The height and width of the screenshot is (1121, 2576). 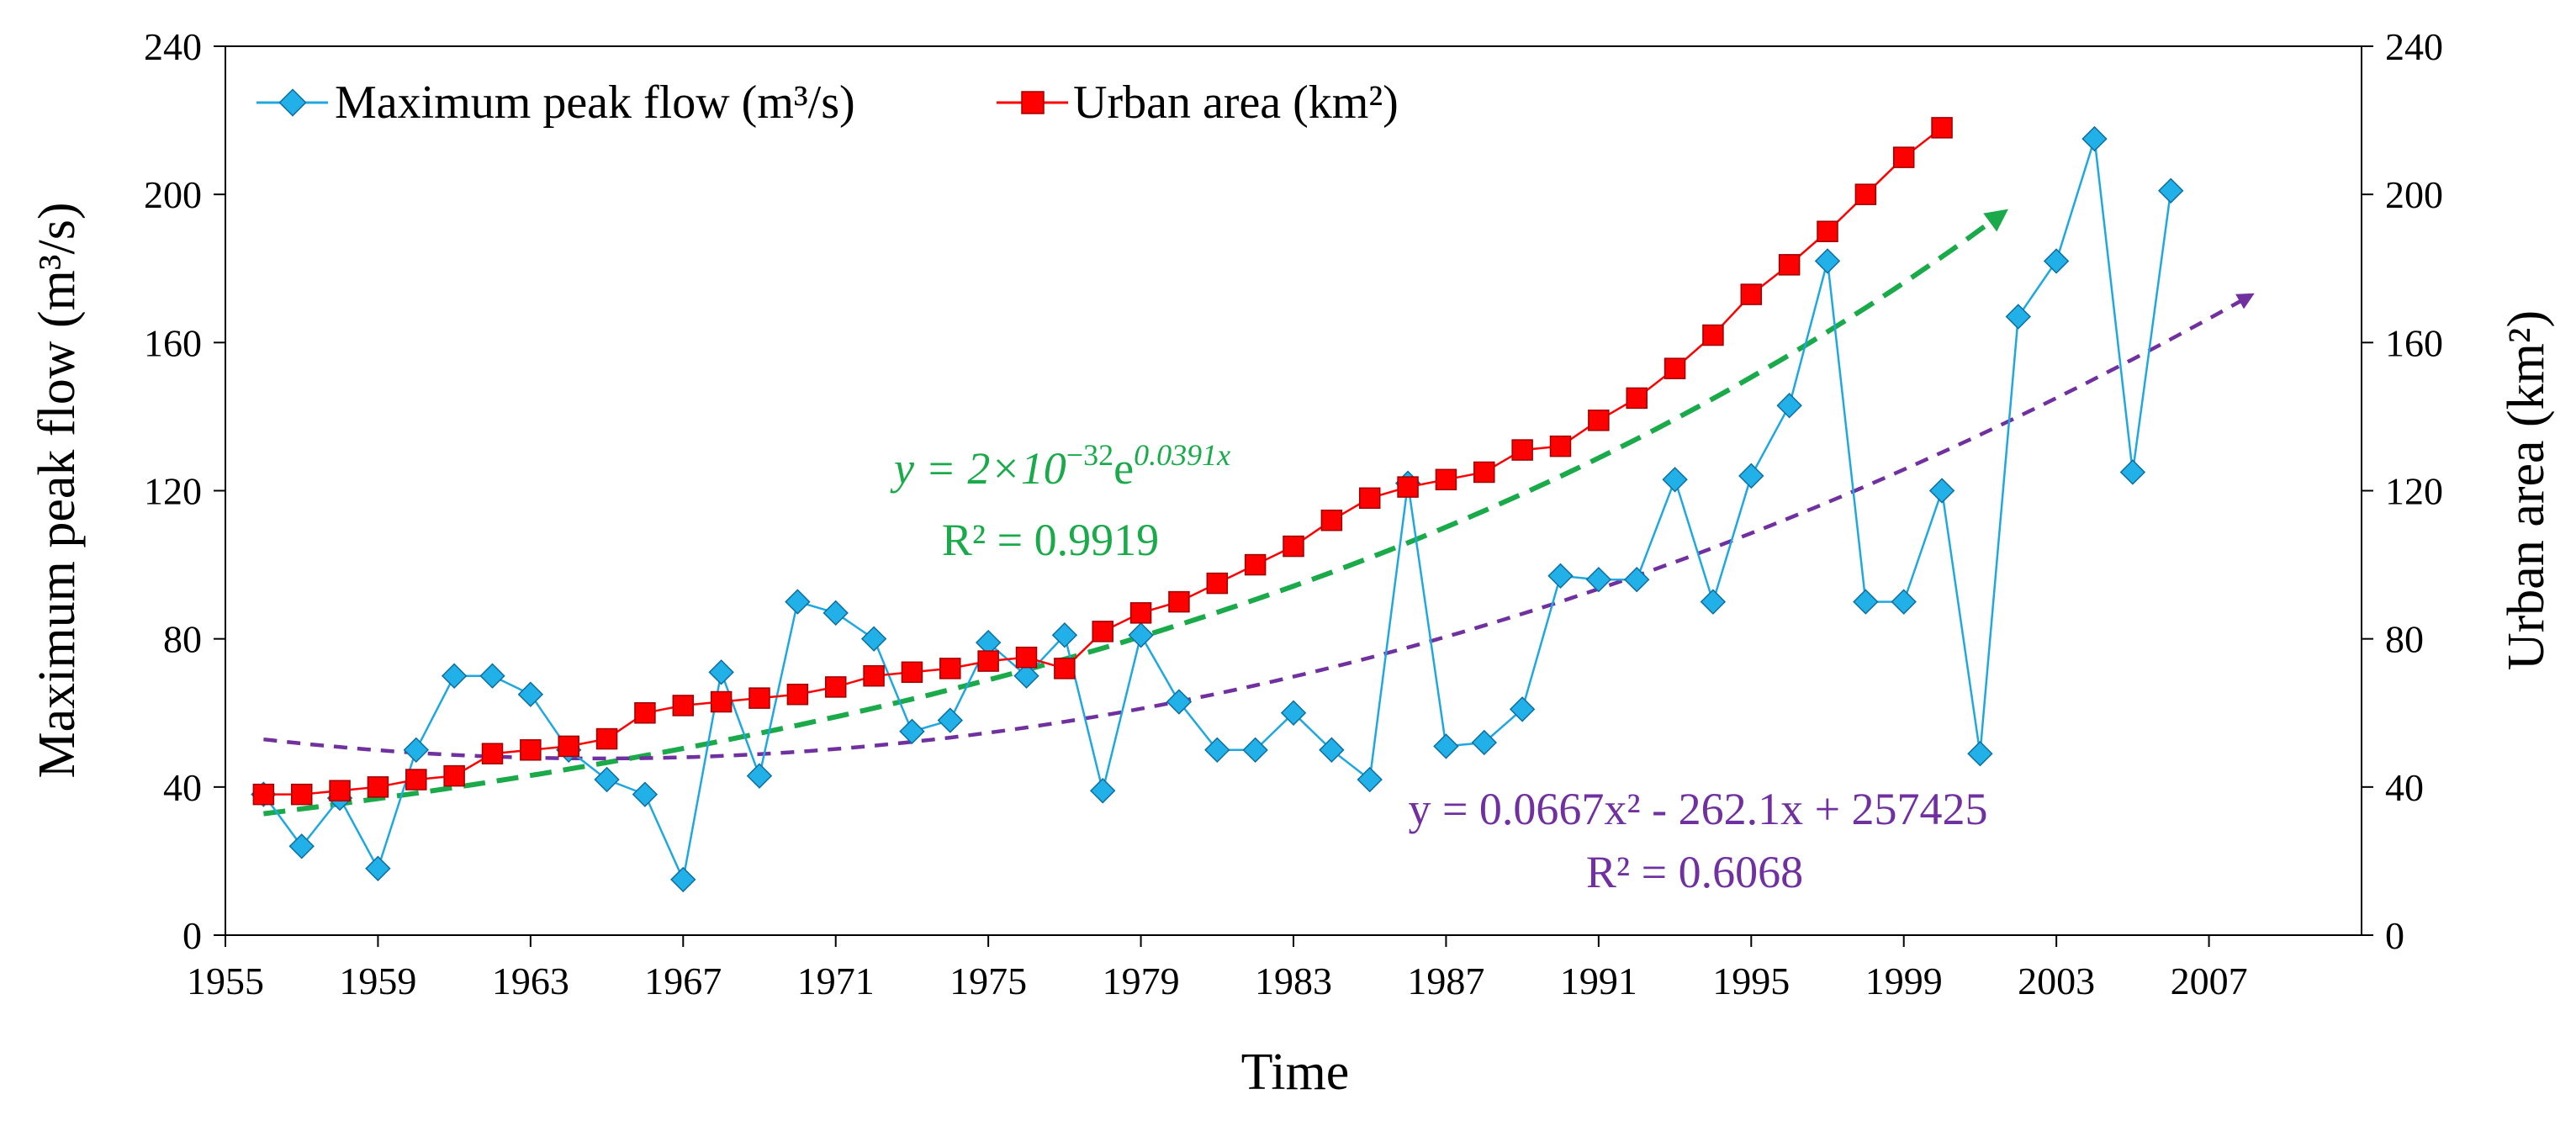 What do you see at coordinates (1637, 580) in the screenshot?
I see `peak-flow-point-1992` at bounding box center [1637, 580].